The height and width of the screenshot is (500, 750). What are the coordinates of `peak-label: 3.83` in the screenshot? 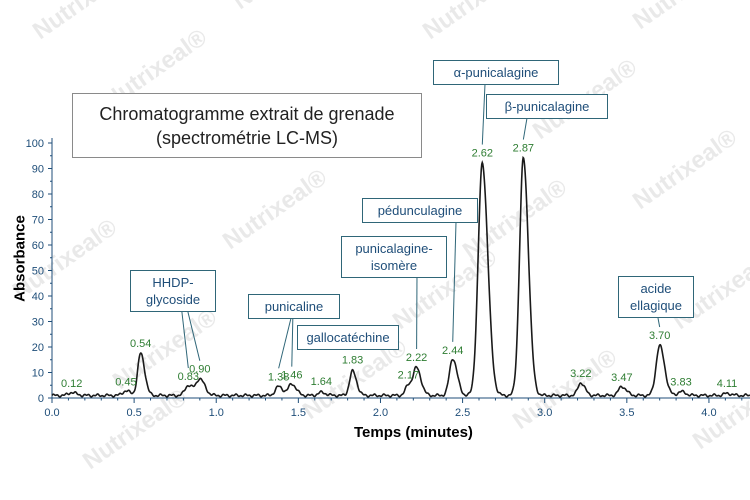 It's located at (680, 383).